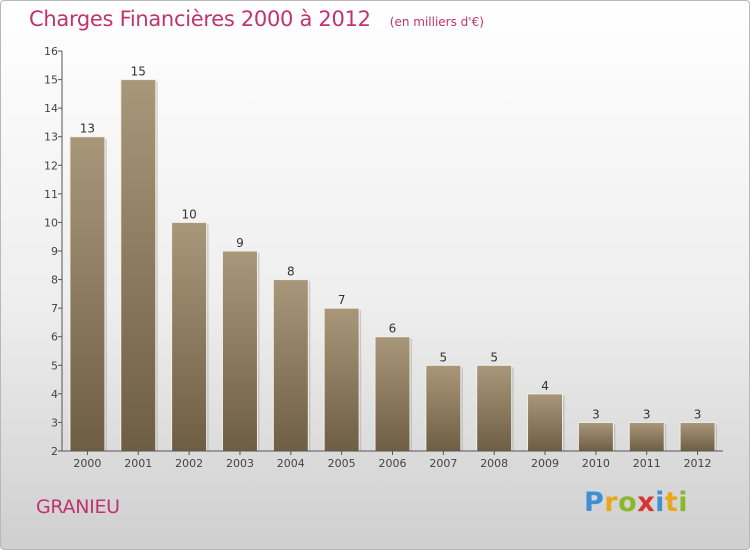  I want to click on x-tick-label: 2008, so click(494, 463).